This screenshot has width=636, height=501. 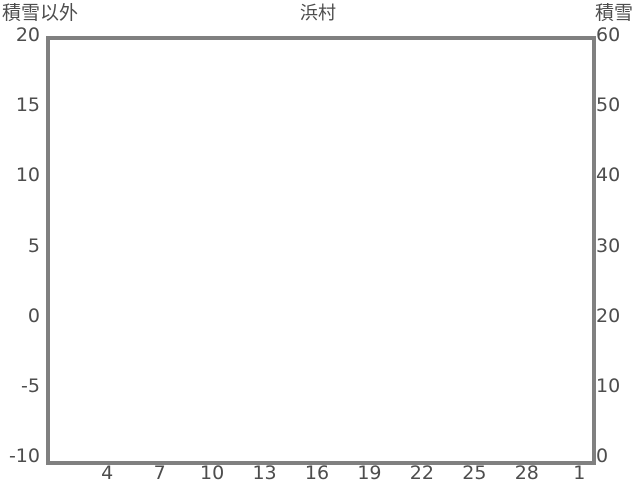 What do you see at coordinates (526, 473) in the screenshot?
I see `x-axis-tick-label: 28` at bounding box center [526, 473].